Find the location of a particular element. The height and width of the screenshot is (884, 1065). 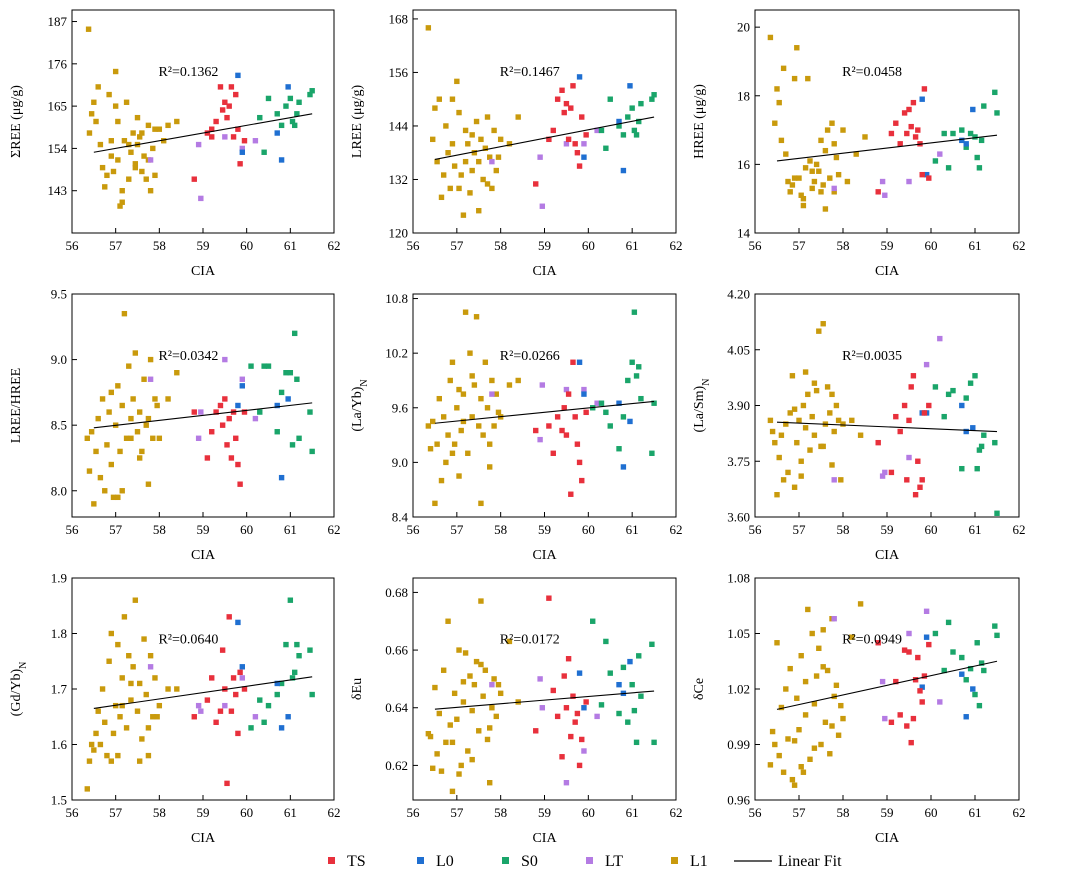

legend-label: L1 is located at coordinates (699, 861).